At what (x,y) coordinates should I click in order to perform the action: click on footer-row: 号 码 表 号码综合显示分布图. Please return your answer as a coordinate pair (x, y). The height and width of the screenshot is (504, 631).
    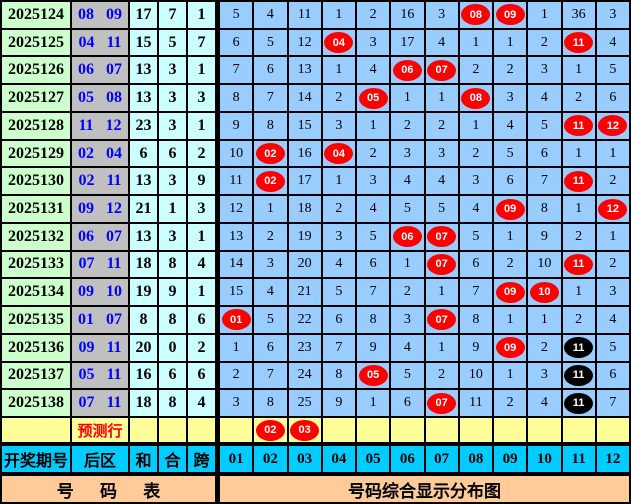
    Looking at the image, I should click on (315, 489).